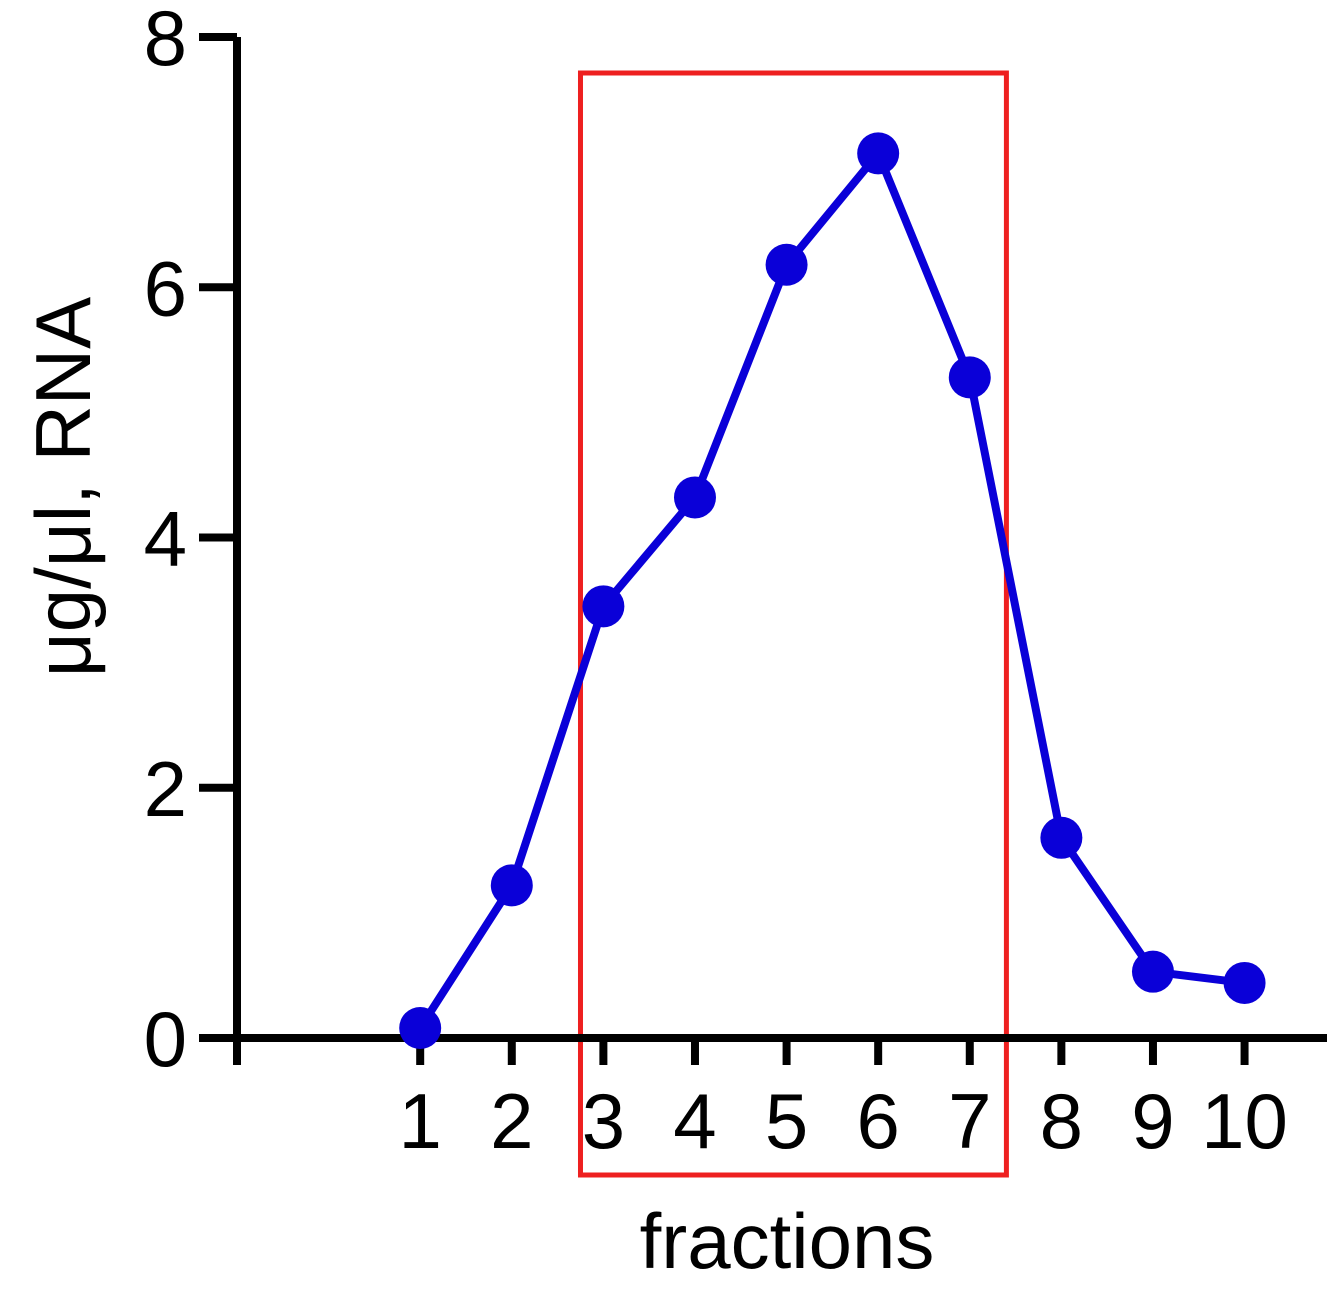 The image size is (1327, 1290). I want to click on x-tick-label: 1, so click(419, 1121).